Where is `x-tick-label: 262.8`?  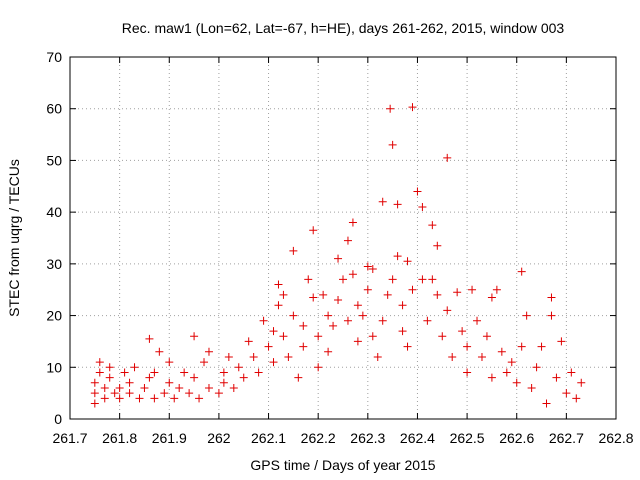
x-tick-label: 262.8 is located at coordinates (615, 438).